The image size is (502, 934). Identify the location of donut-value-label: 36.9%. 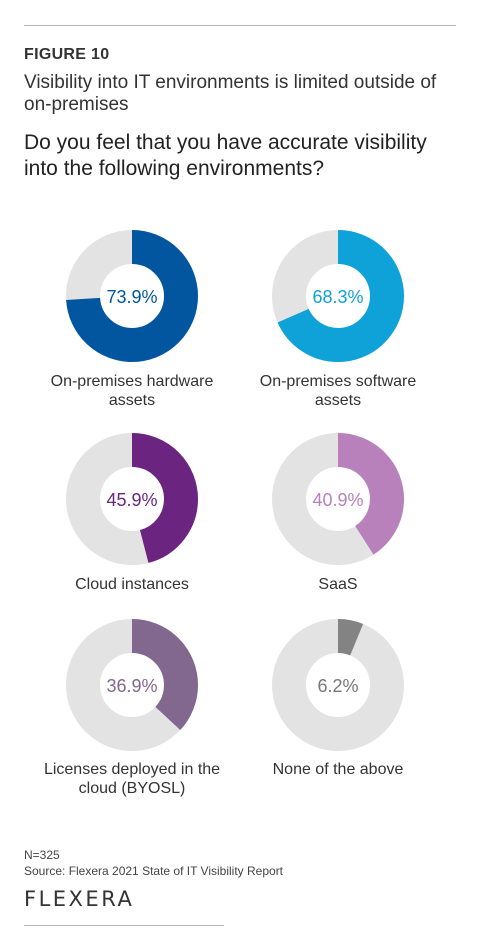
(131, 686).